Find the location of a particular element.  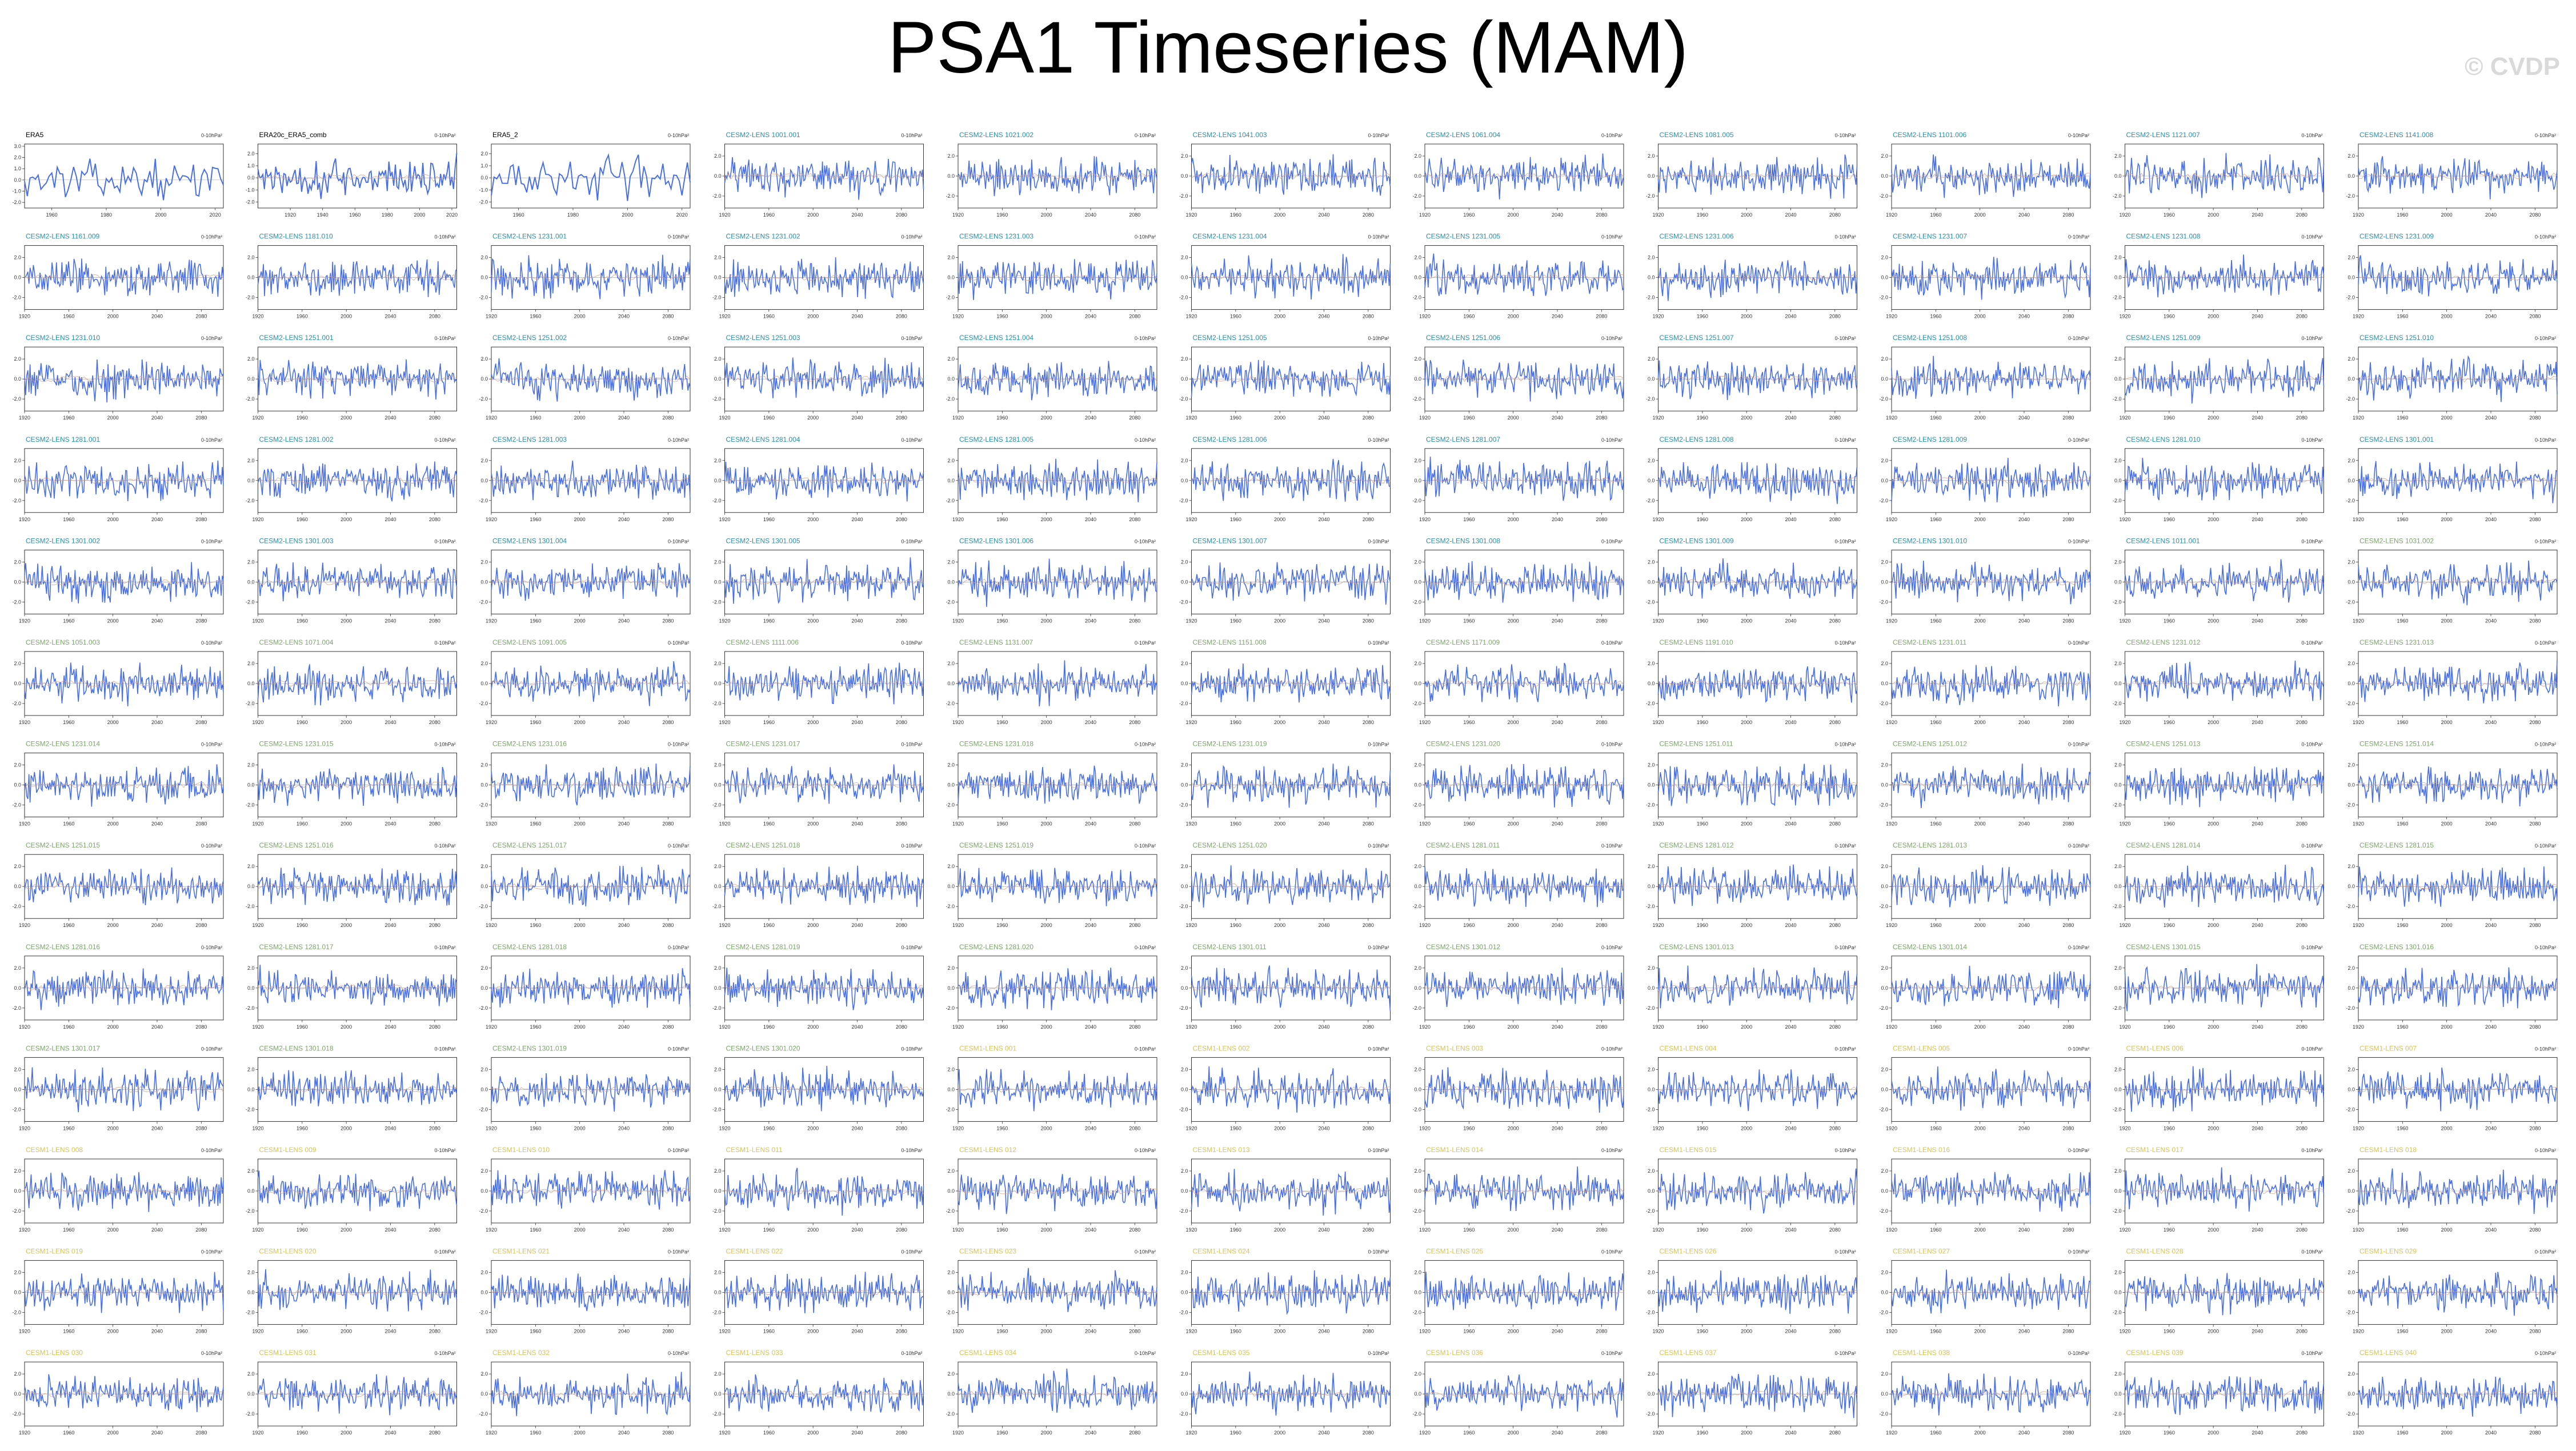

panel-label: CESM2-LENS 1281.003 is located at coordinates (529, 439).